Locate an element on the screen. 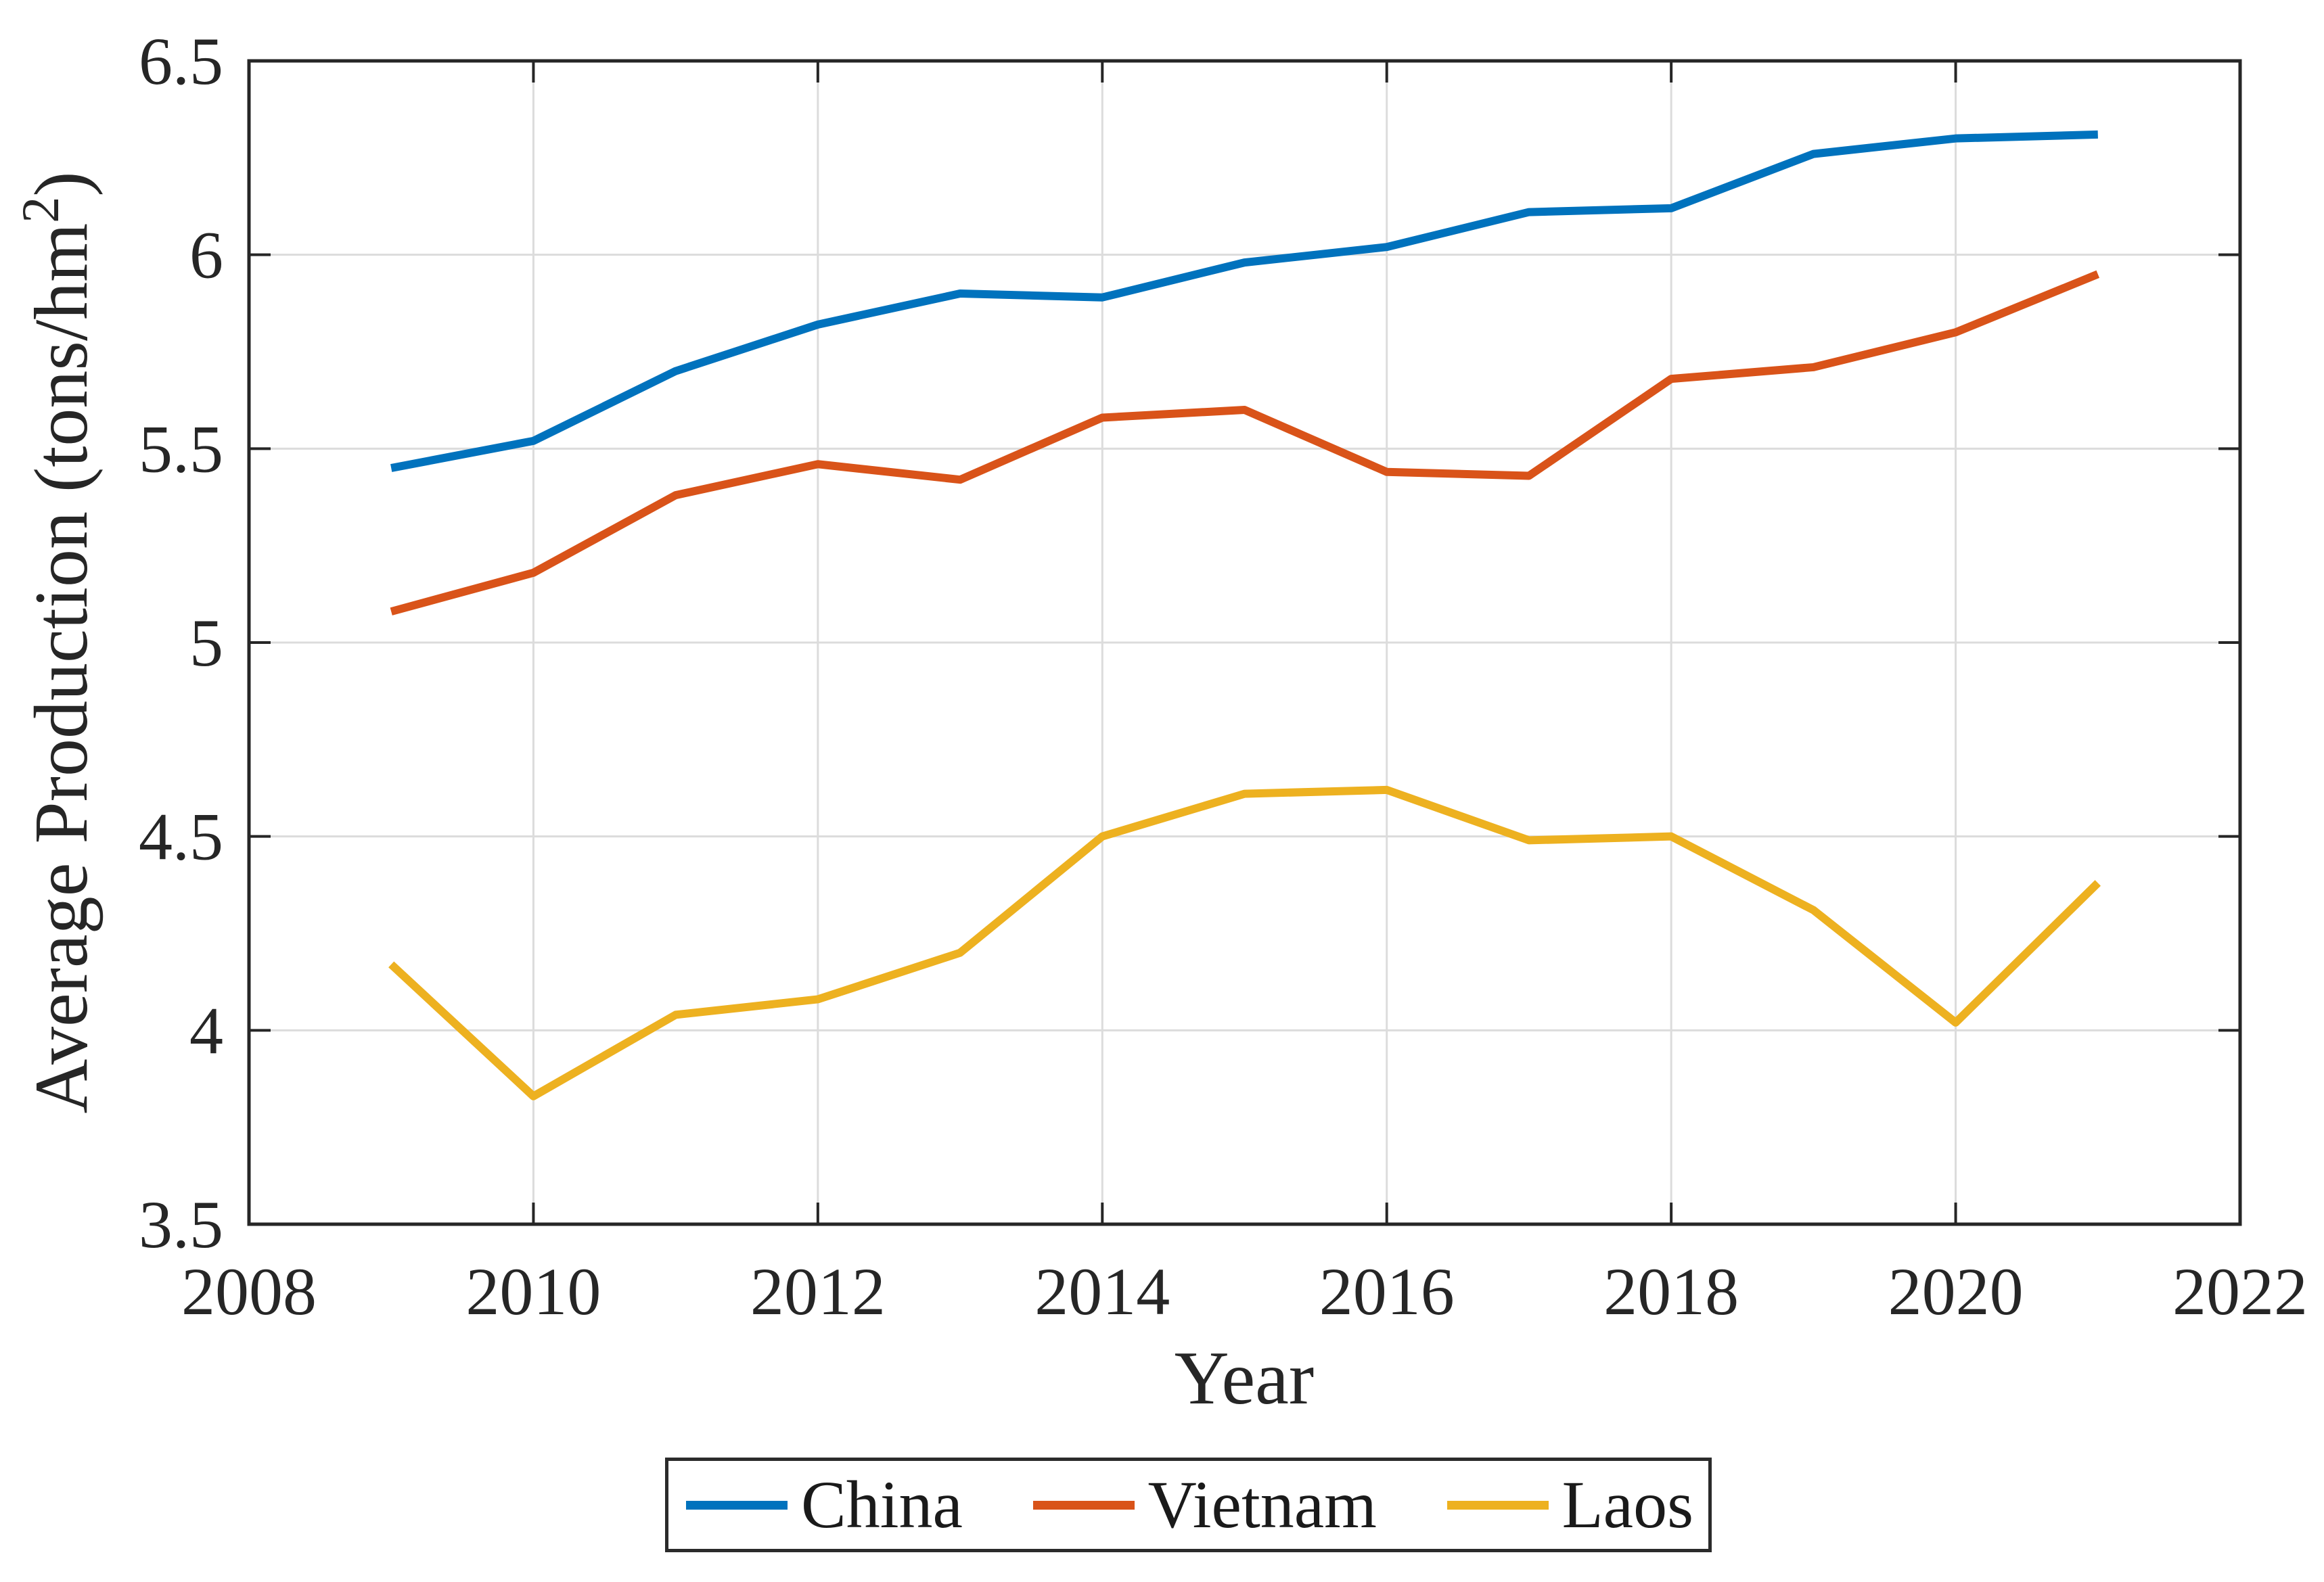 The image size is (2324, 1582). x-tick-label: 2010 is located at coordinates (533, 1291).